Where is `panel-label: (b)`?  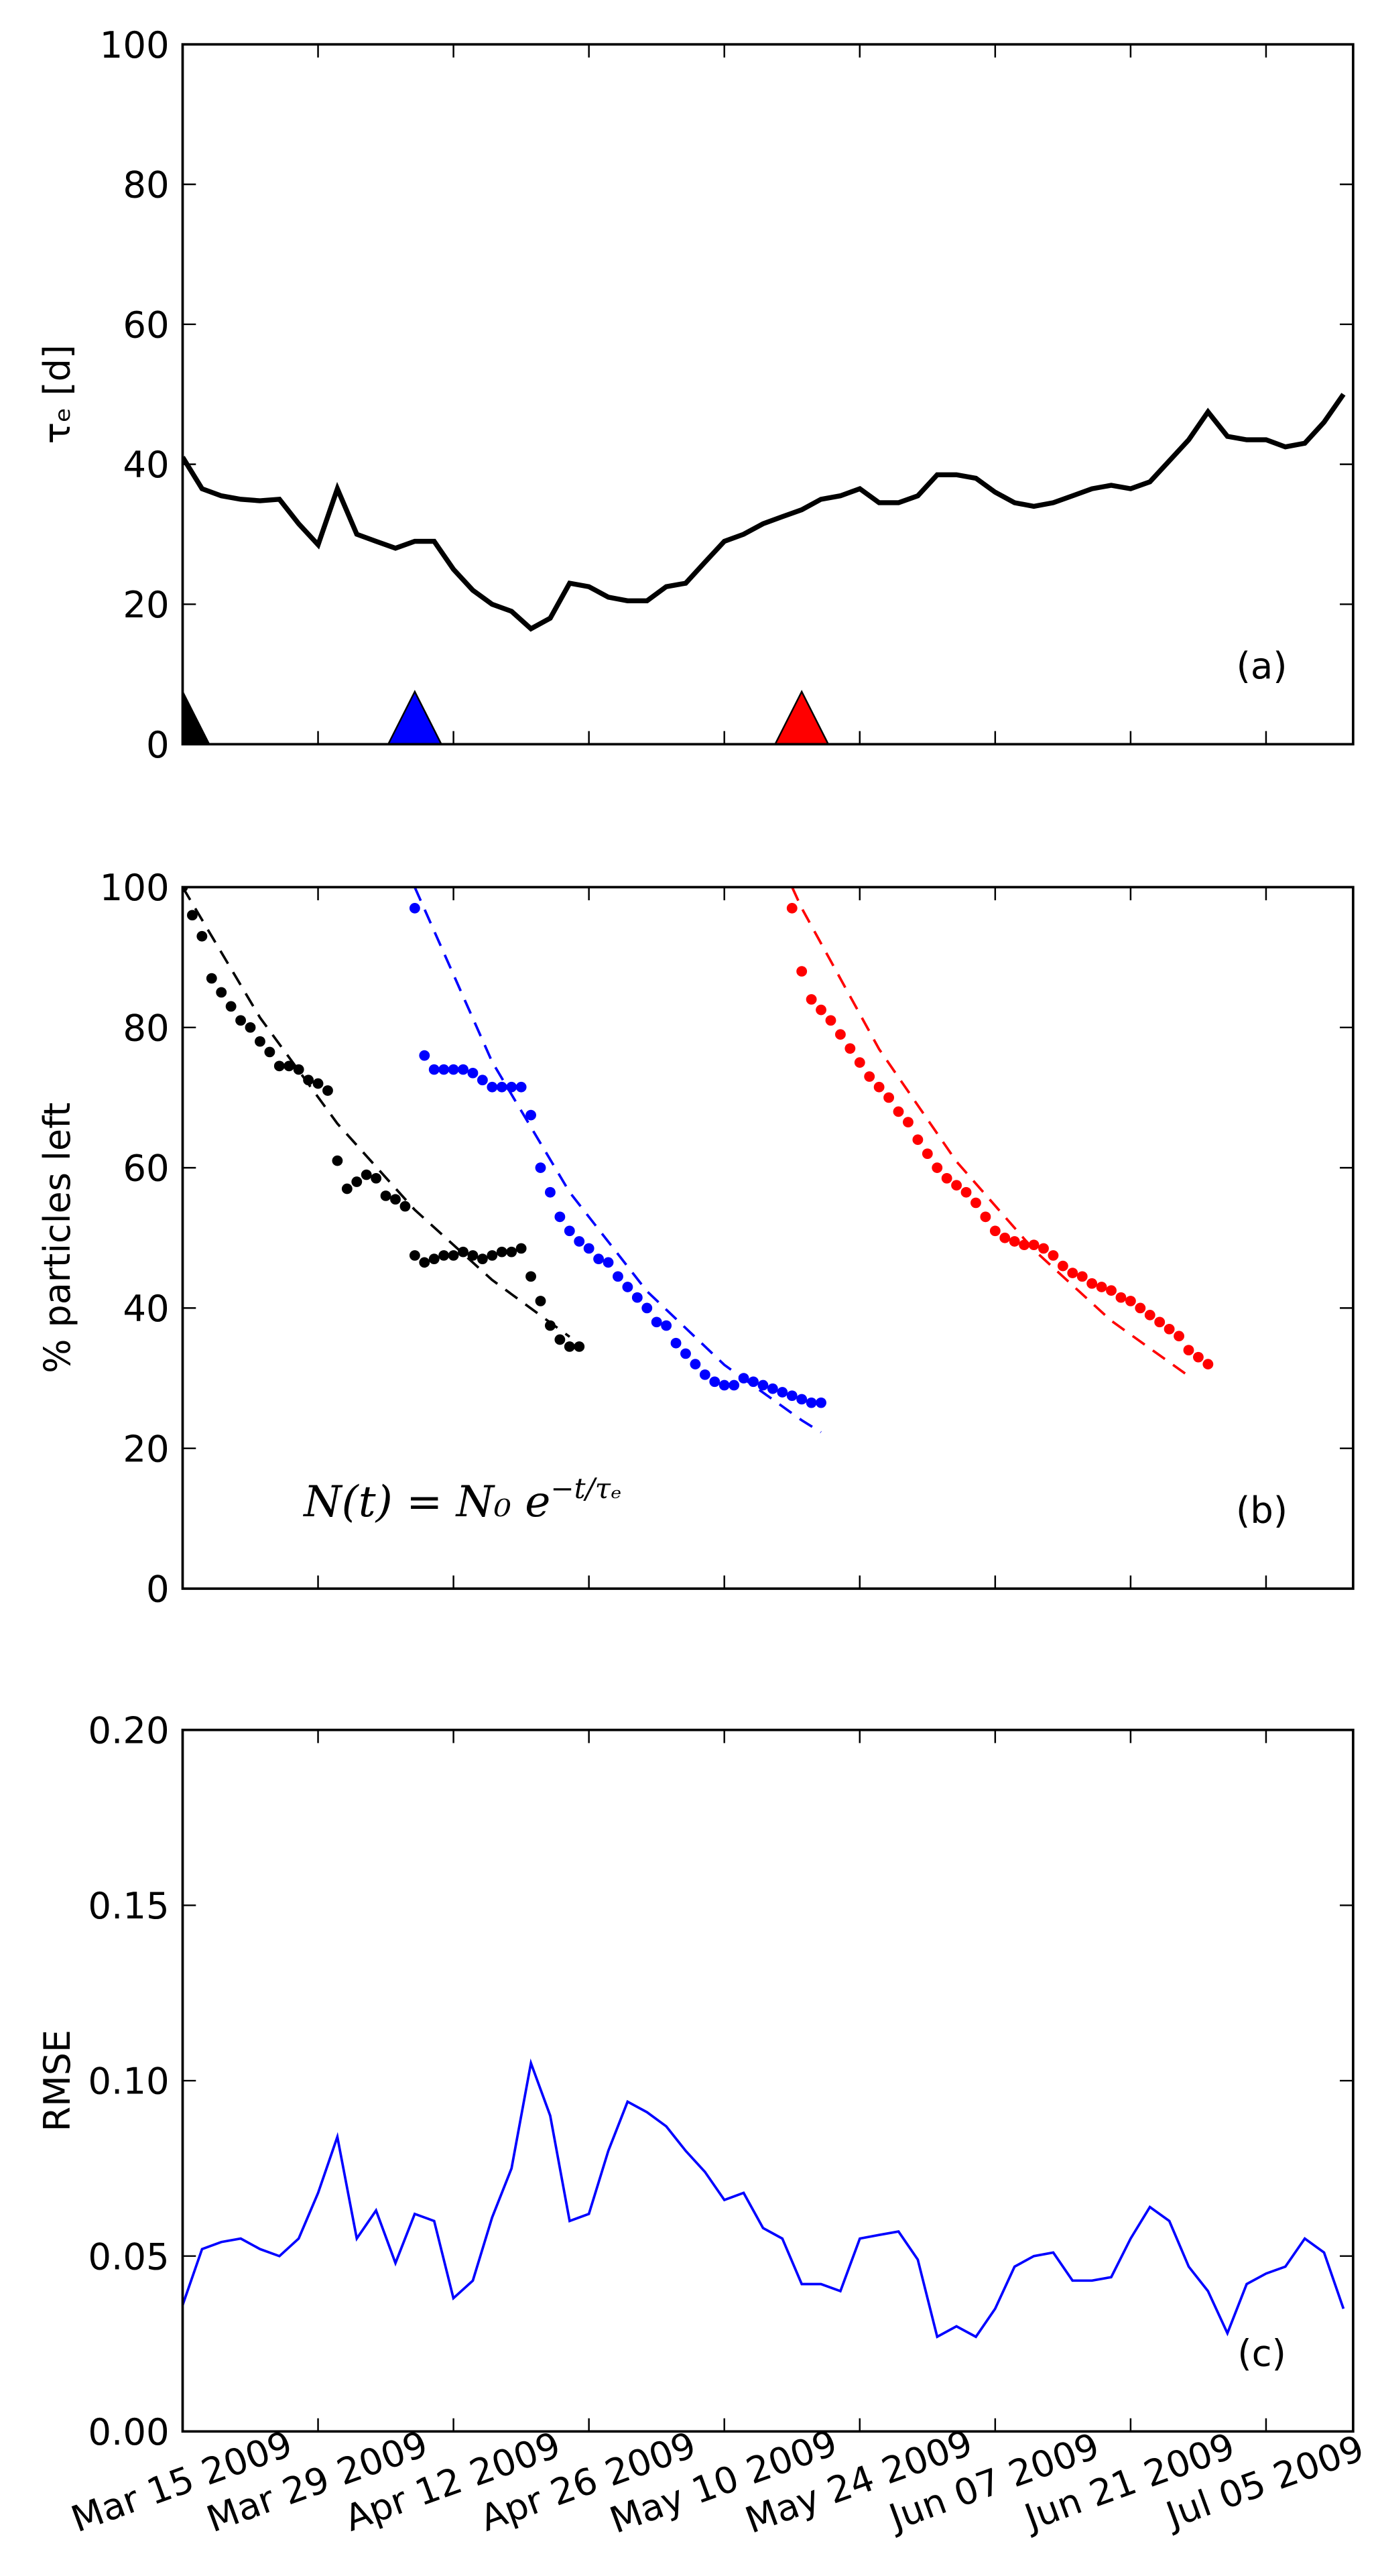
panel-label: (b) is located at coordinates (1262, 1511).